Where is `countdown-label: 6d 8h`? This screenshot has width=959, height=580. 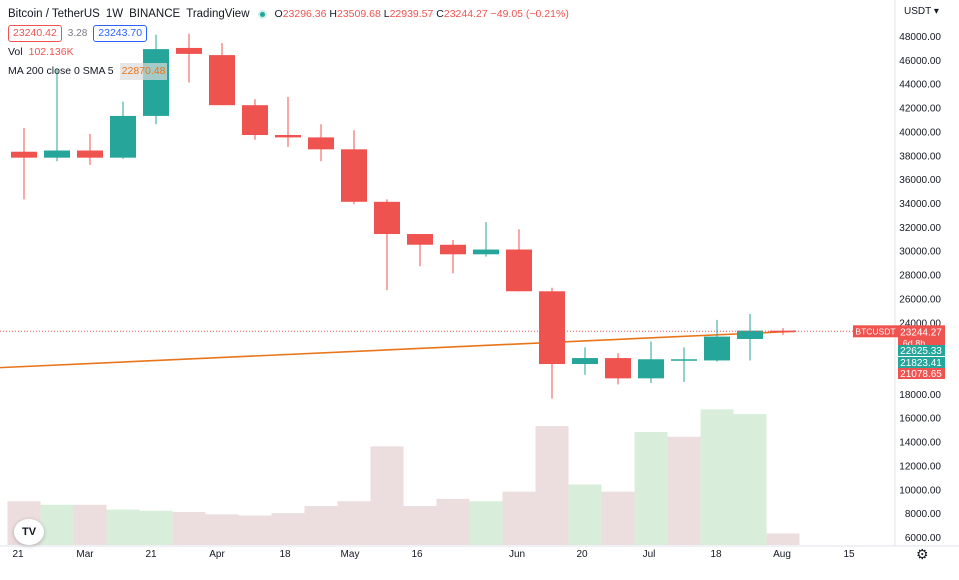
countdown-label: 6d 8h is located at coordinates (914, 343).